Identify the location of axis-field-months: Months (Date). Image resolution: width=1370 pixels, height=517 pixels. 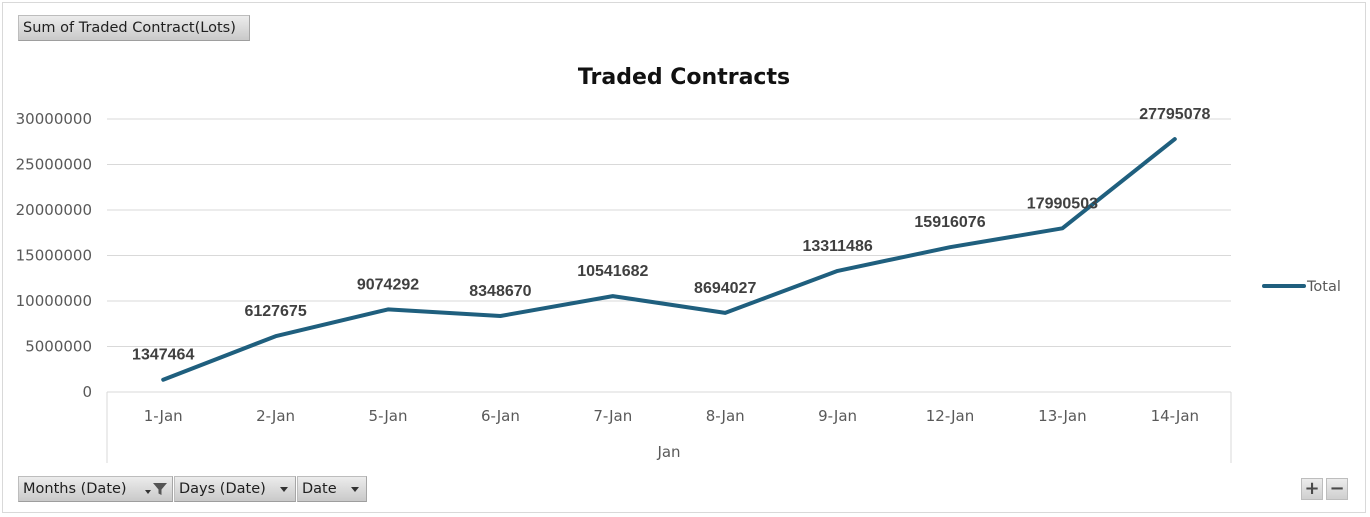
(95, 489).